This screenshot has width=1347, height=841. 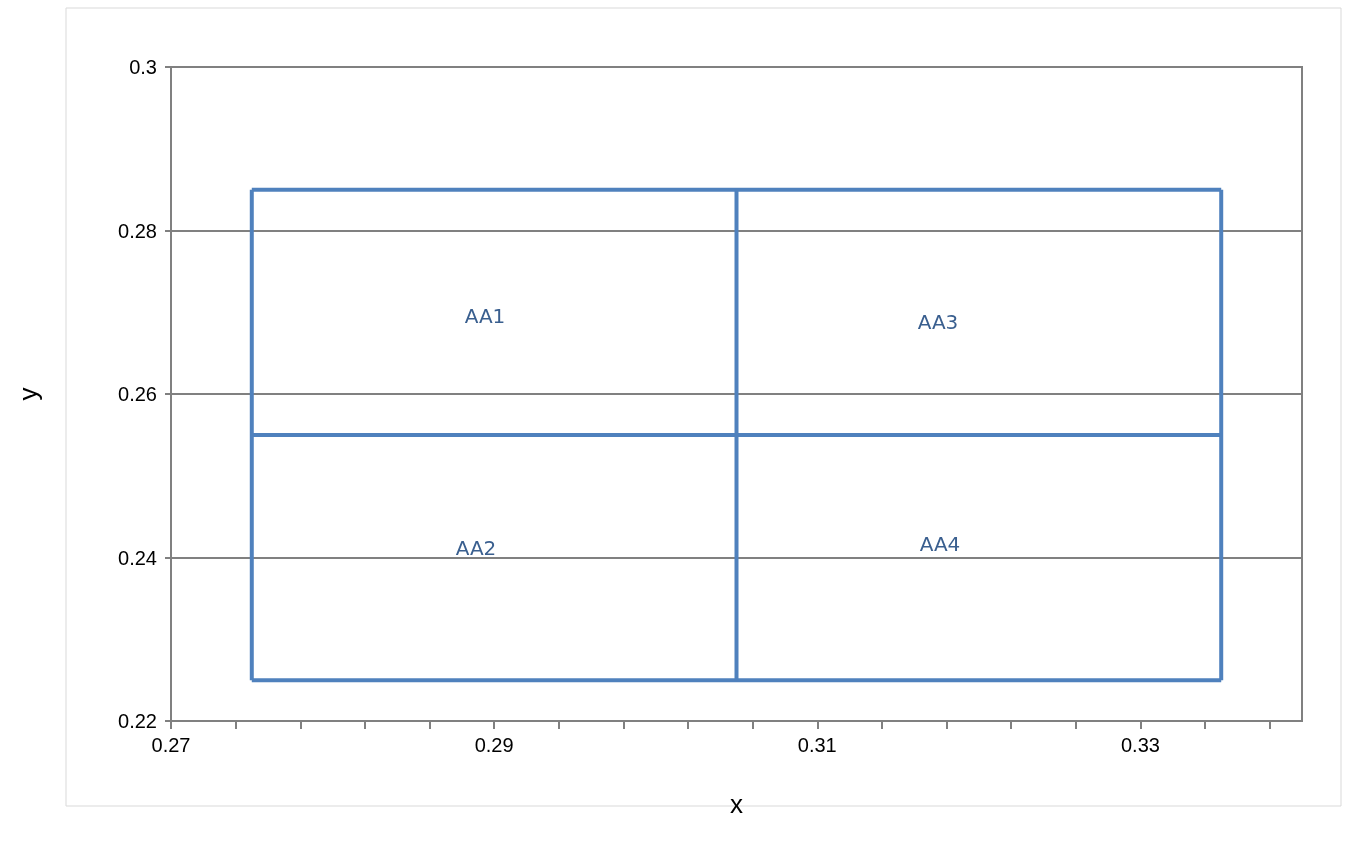 What do you see at coordinates (137, 230) in the screenshot?
I see `y-tick-label: 0.28` at bounding box center [137, 230].